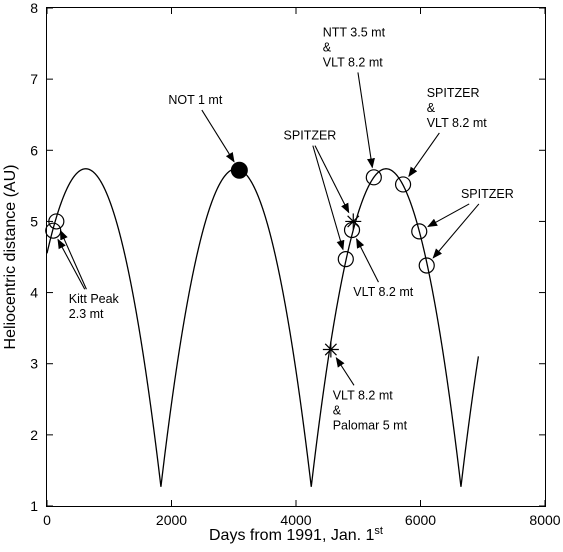  What do you see at coordinates (195, 100) in the screenshot?
I see `annotation-label: NOT 1 mt` at bounding box center [195, 100].